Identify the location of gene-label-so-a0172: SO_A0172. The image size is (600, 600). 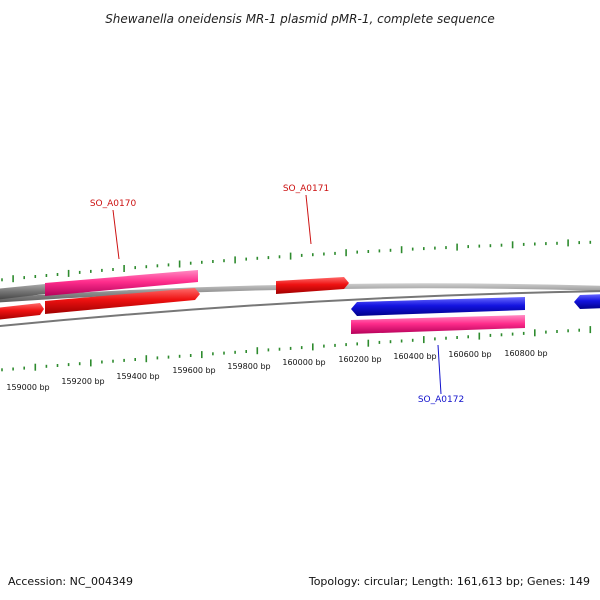
(441, 400).